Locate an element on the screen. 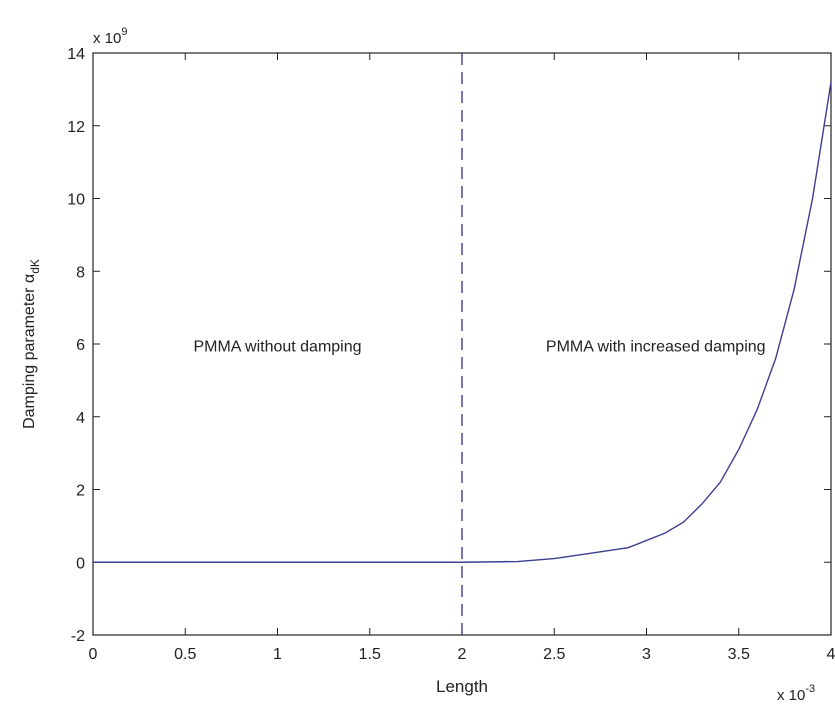 This screenshot has width=835, height=709. y-tick-label: 4 is located at coordinates (80, 418).